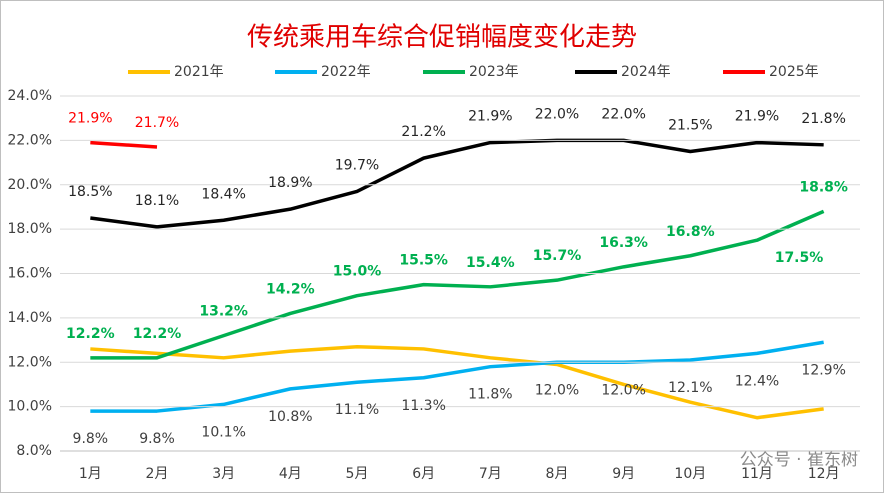 This screenshot has width=884, height=493. Describe the element at coordinates (557, 256) in the screenshot. I see `data-label: 15.7%` at that location.